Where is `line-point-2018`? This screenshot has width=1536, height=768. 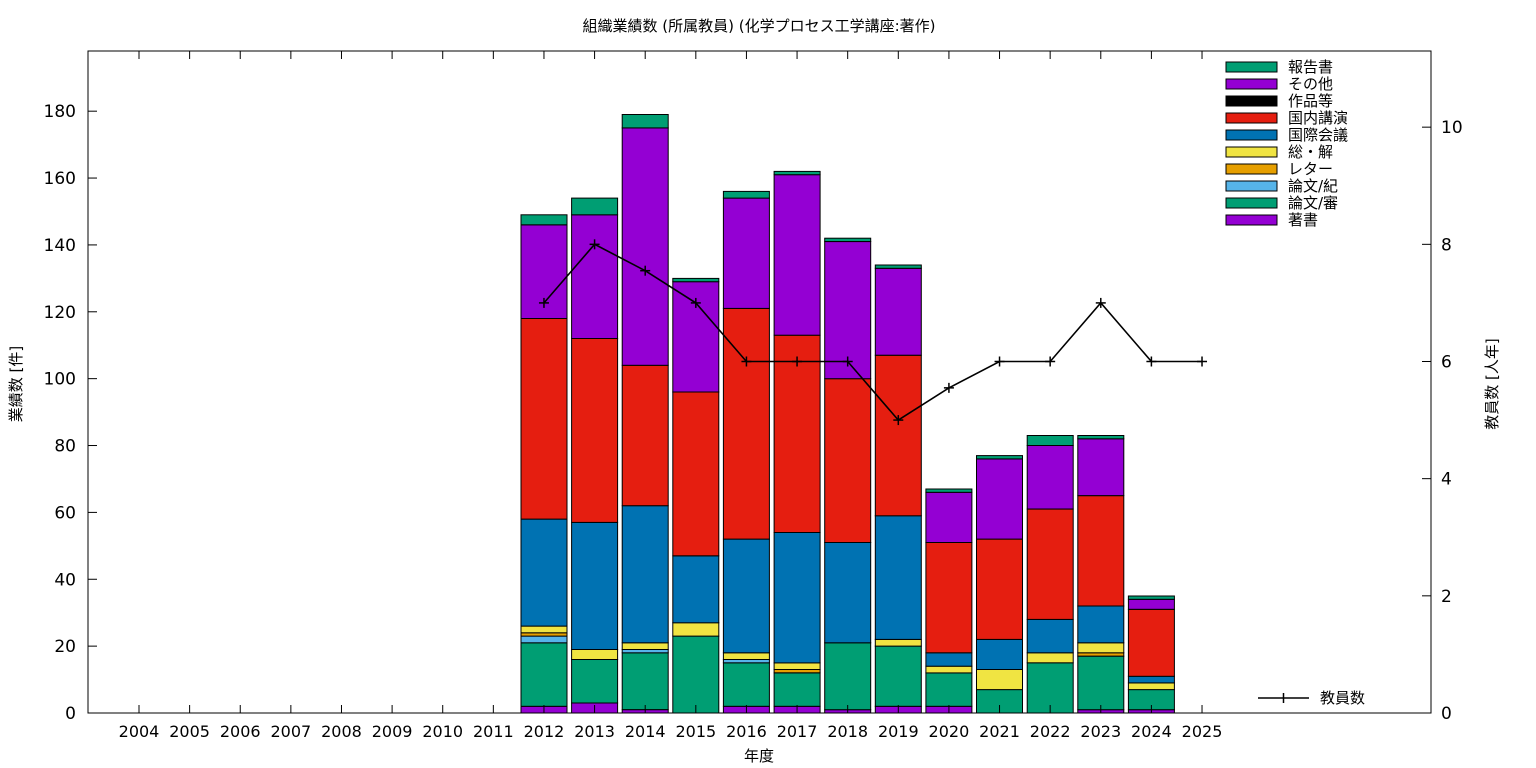
line-point-2018 is located at coordinates (847, 361).